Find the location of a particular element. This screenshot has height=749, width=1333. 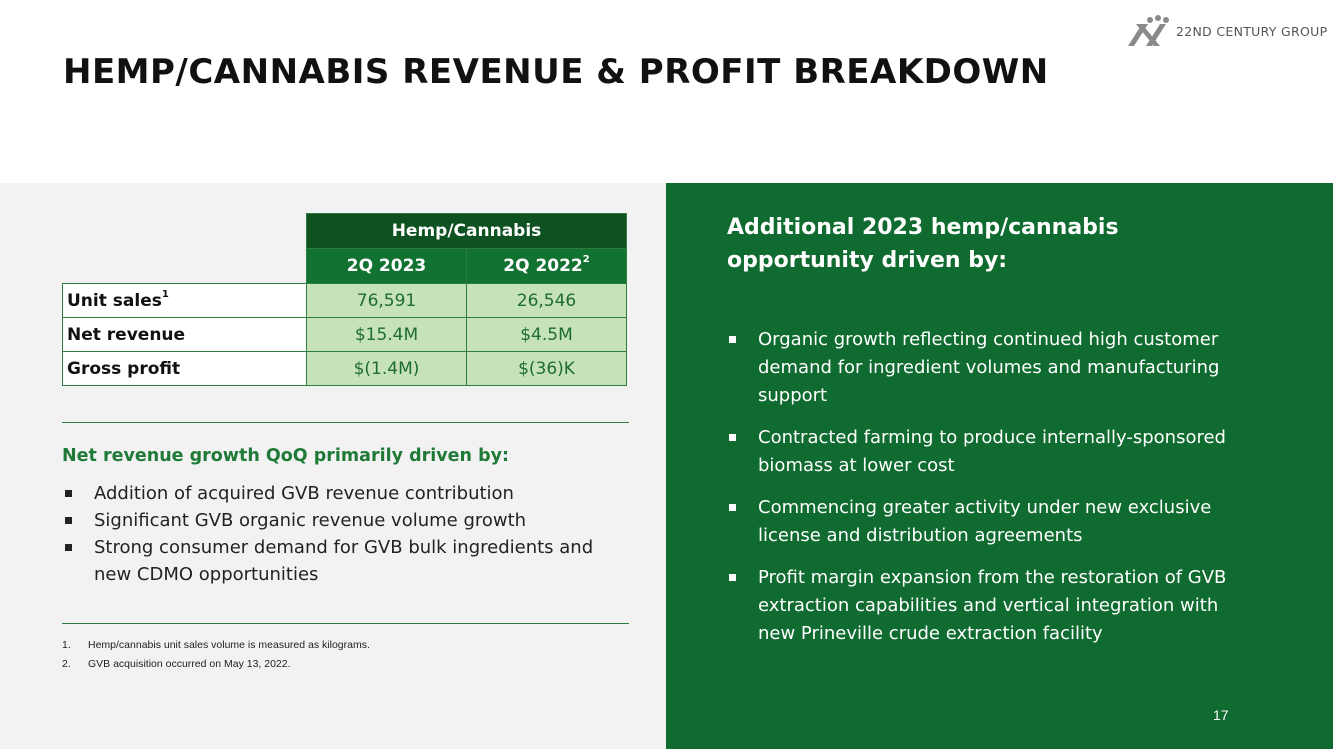

row-label: Net revenue is located at coordinates (184, 334).